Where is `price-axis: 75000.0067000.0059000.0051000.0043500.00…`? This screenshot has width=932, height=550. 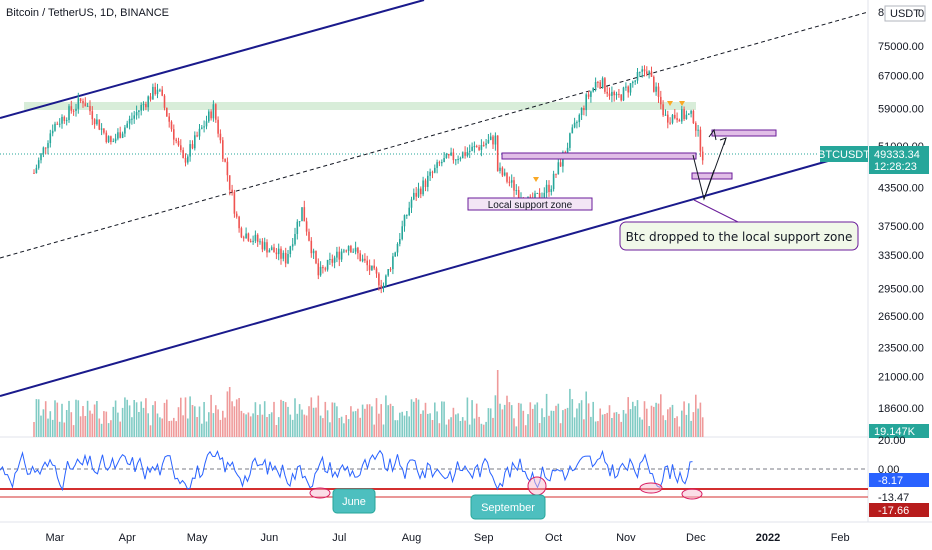
price-axis: 75000.0067000.0059000.0051000.0043500.00… is located at coordinates (901, 228).